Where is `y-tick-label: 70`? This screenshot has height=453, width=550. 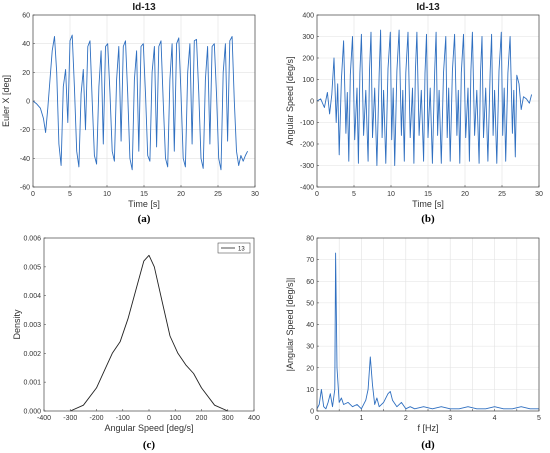
y-tick-label: 70 is located at coordinates (310, 260).